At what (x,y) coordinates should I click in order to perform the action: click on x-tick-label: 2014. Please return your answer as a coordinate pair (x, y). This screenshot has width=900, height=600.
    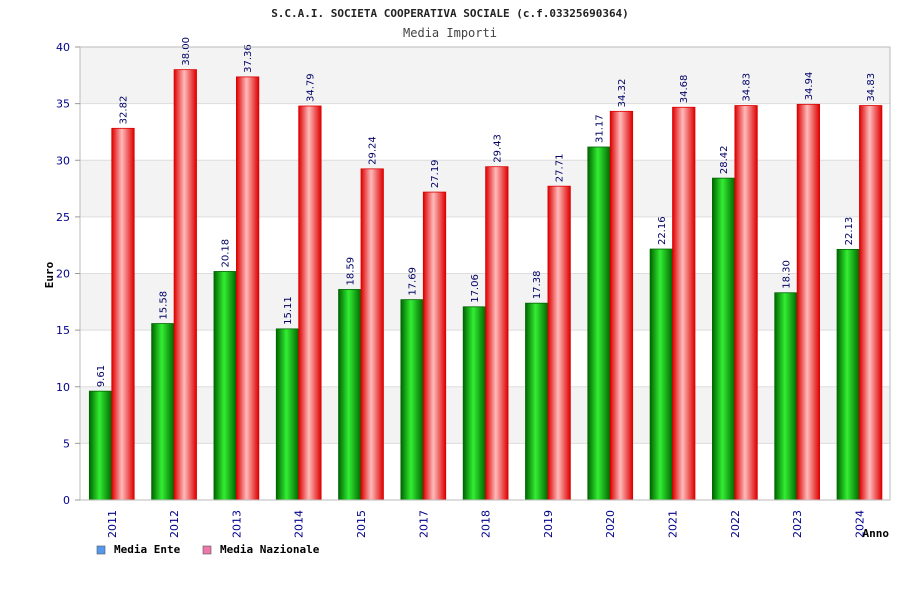
    Looking at the image, I should click on (299, 524).